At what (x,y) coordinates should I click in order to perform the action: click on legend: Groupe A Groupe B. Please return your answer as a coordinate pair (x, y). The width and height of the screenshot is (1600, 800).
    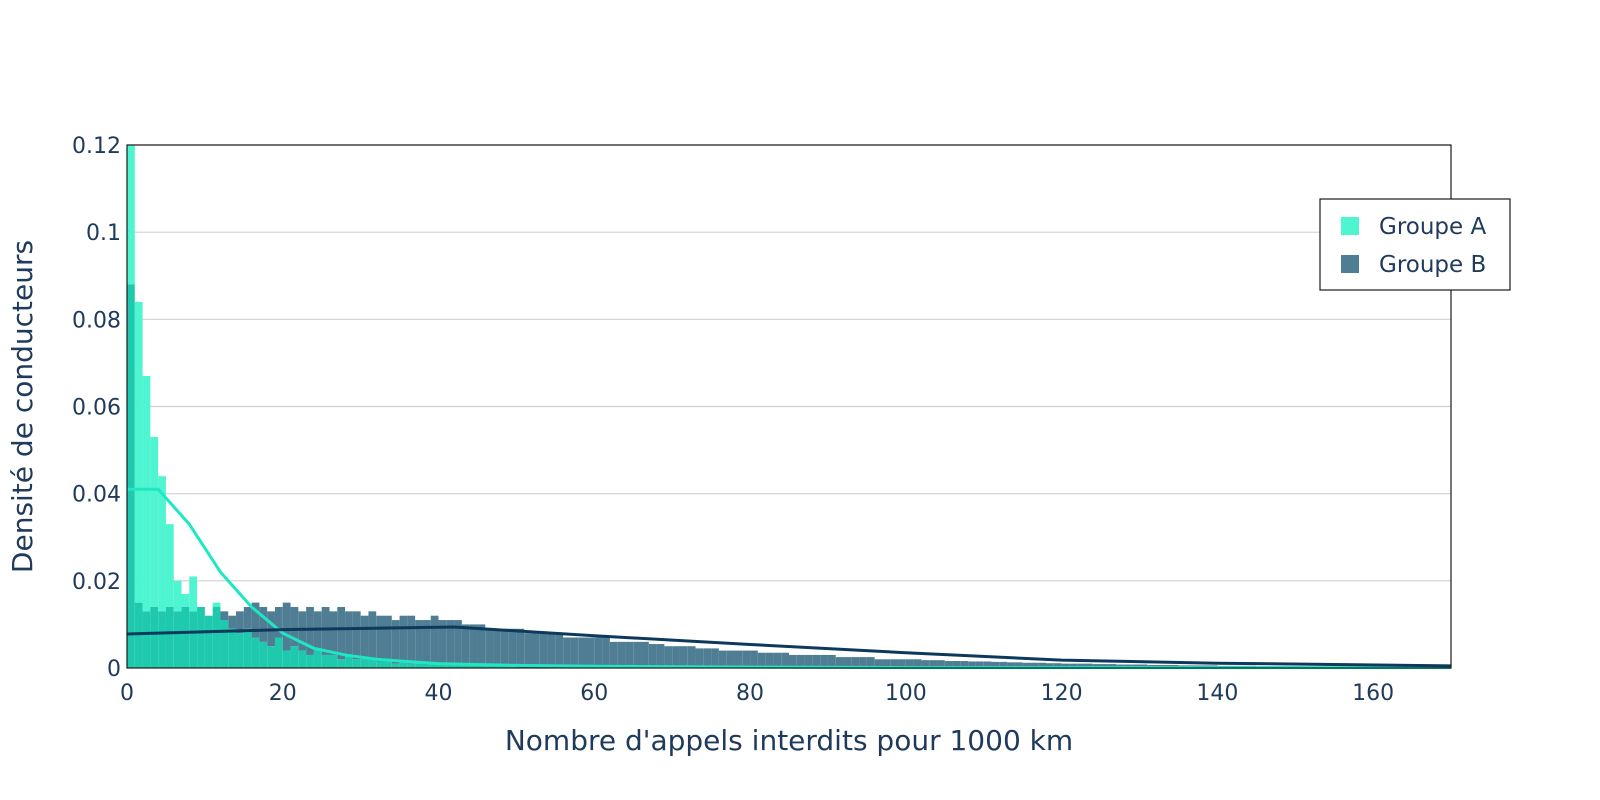
    Looking at the image, I should click on (1415, 244).